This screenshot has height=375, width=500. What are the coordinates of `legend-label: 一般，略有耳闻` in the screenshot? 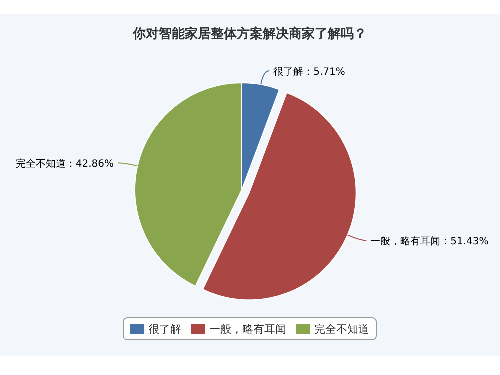 It's located at (248, 329).